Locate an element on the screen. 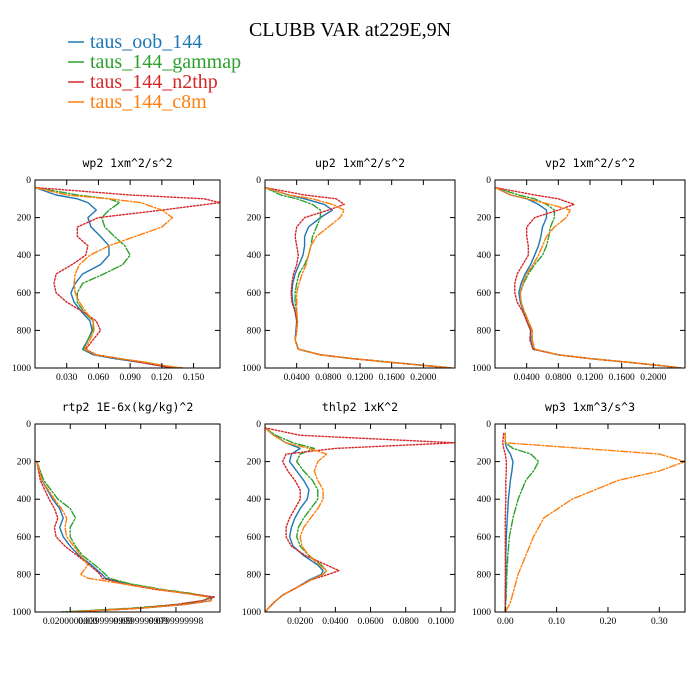  x-tick-label: 0.0599999999 is located at coordinates (140, 622).